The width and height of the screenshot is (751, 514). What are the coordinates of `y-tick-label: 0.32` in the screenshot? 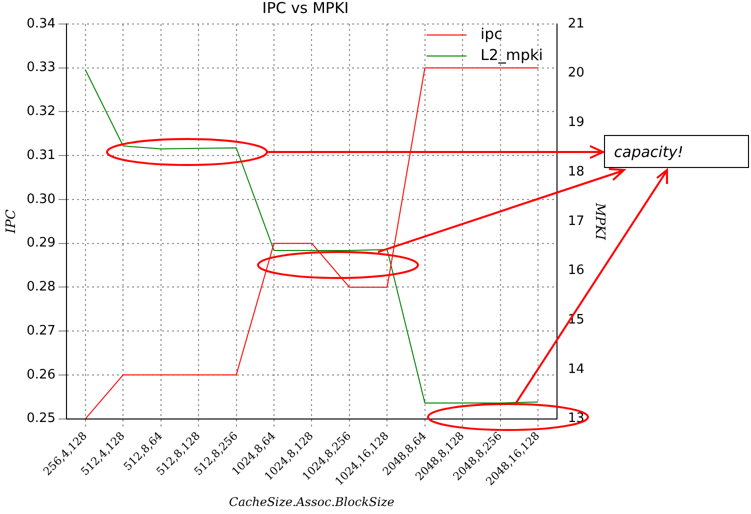 It's located at (41, 112).